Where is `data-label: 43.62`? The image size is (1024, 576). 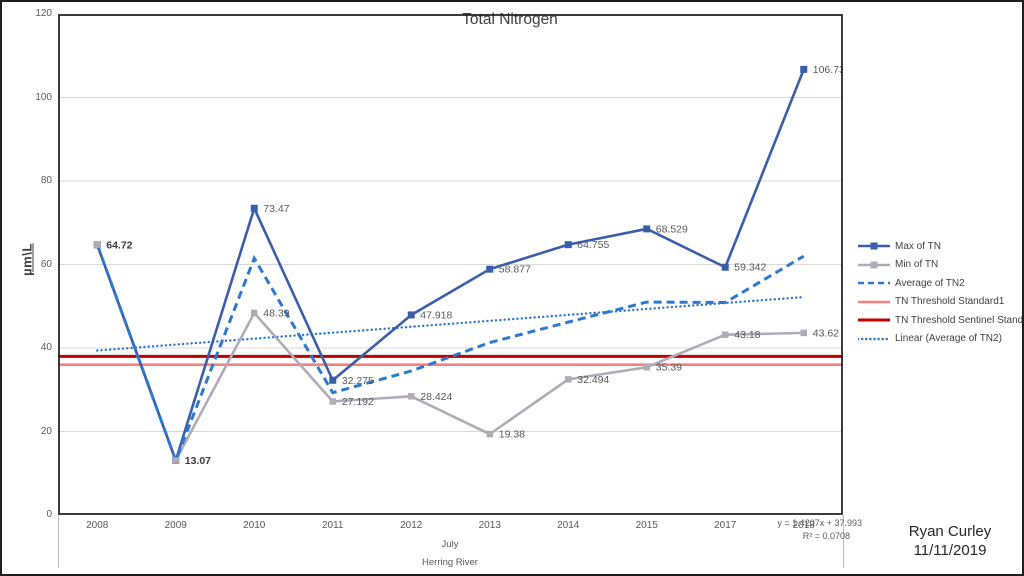 data-label: 43.62 is located at coordinates (826, 333).